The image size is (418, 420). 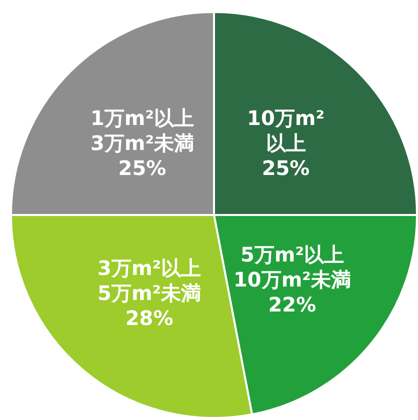 I want to click on slice-label: 1万m²以上 3万m²未満, so click(x=142, y=131).